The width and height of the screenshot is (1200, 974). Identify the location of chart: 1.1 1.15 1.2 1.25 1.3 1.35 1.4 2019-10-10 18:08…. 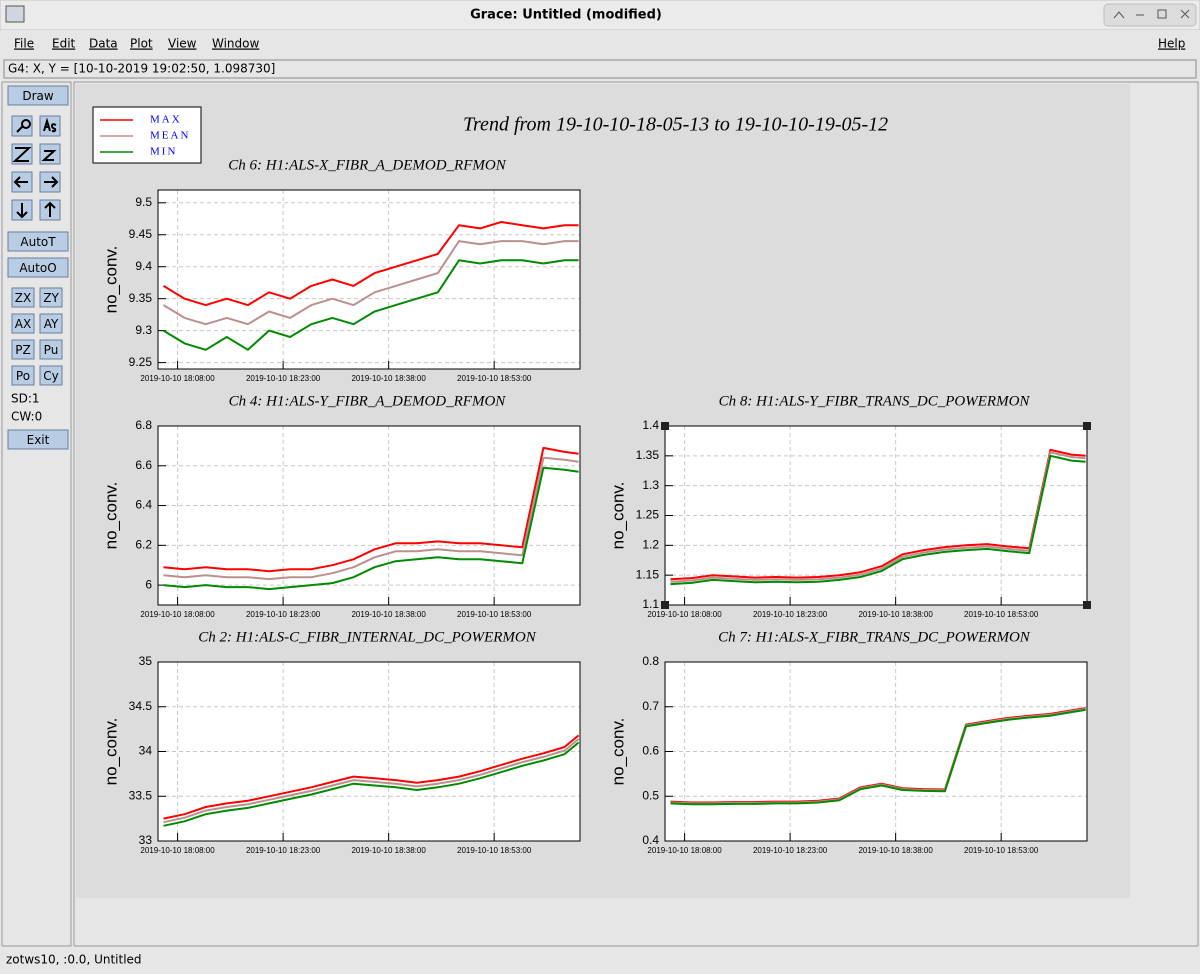
(848, 506).